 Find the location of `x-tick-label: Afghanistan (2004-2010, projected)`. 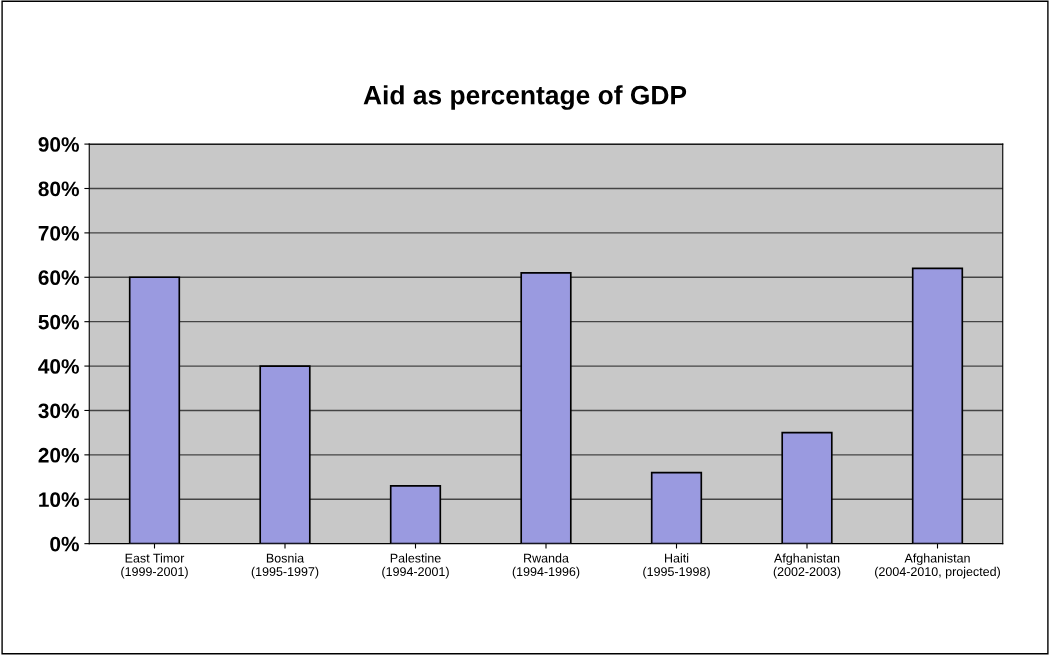

x-tick-label: Afghanistan (2004-2010, projected) is located at coordinates (937, 566).